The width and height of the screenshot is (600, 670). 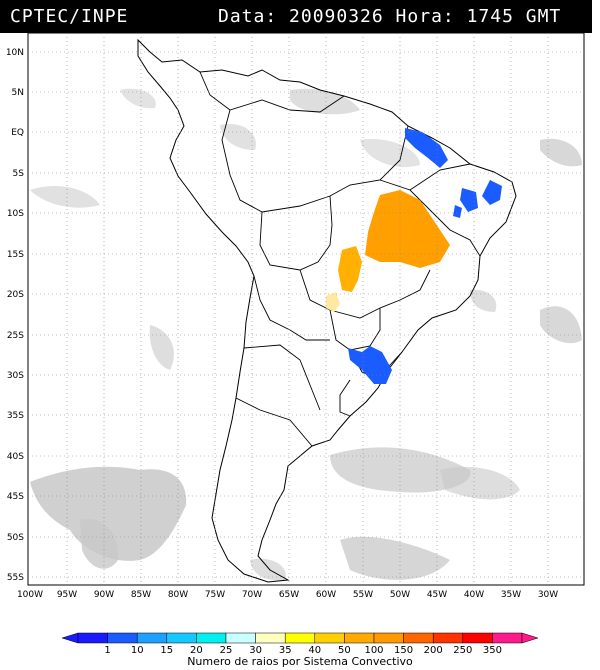 I want to click on lat-label: 50S, so click(x=15, y=538).